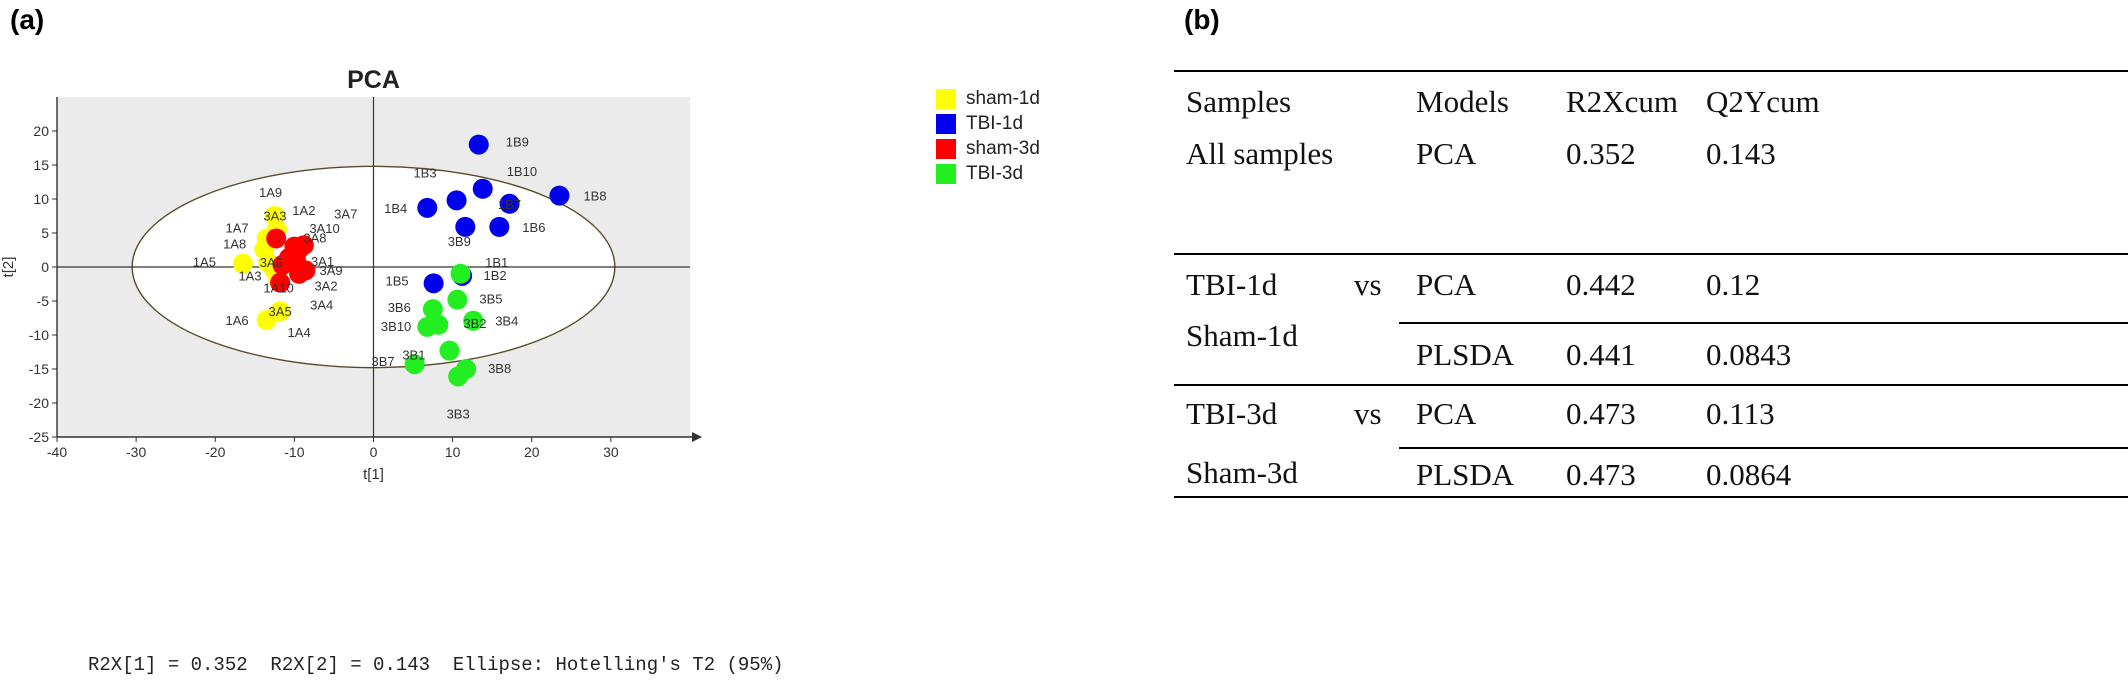 The height and width of the screenshot is (682, 2128). I want to click on legend-label: TBI-3d, so click(995, 173).